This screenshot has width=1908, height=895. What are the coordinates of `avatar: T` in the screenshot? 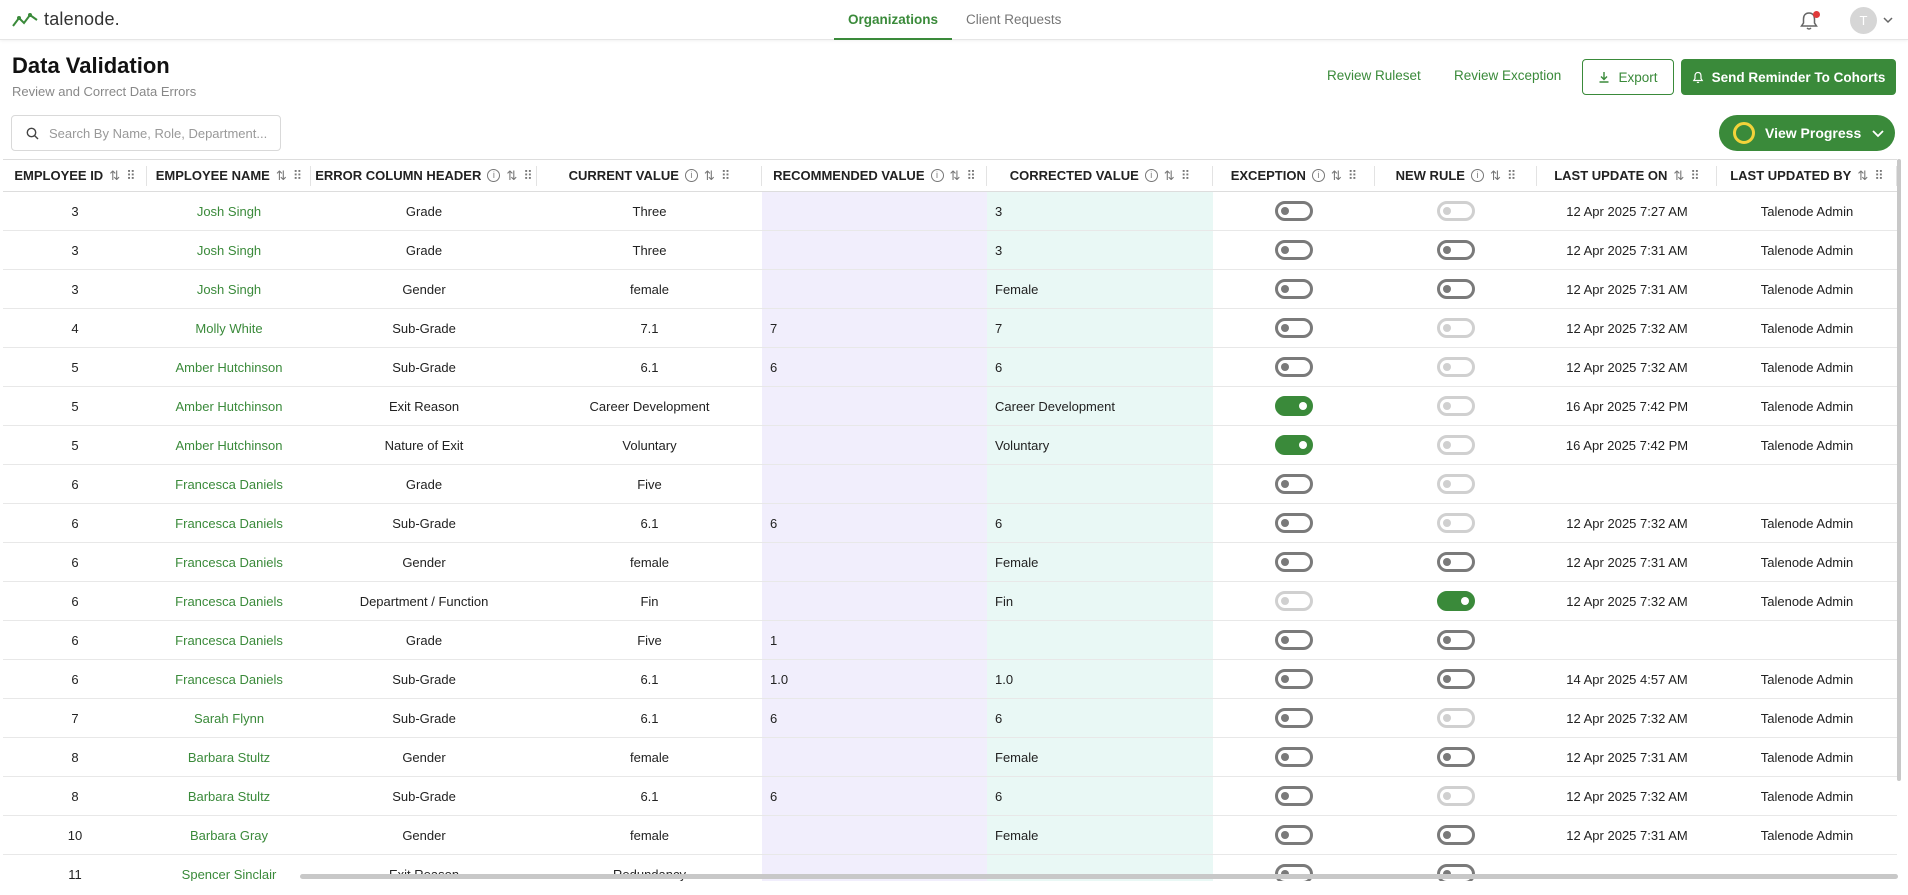 It's located at (1863, 20).